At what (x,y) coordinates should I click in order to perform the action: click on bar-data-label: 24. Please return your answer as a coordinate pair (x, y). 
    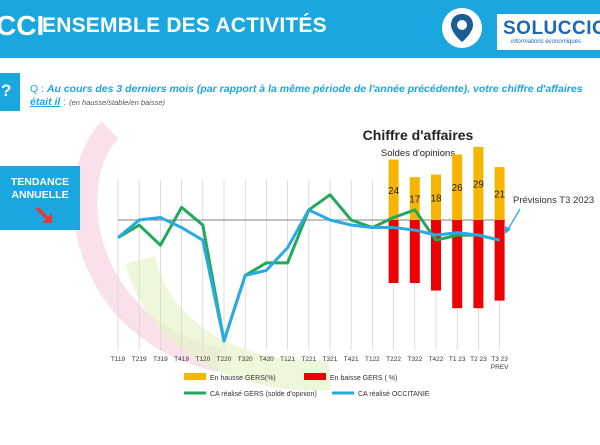
    Looking at the image, I should click on (394, 191).